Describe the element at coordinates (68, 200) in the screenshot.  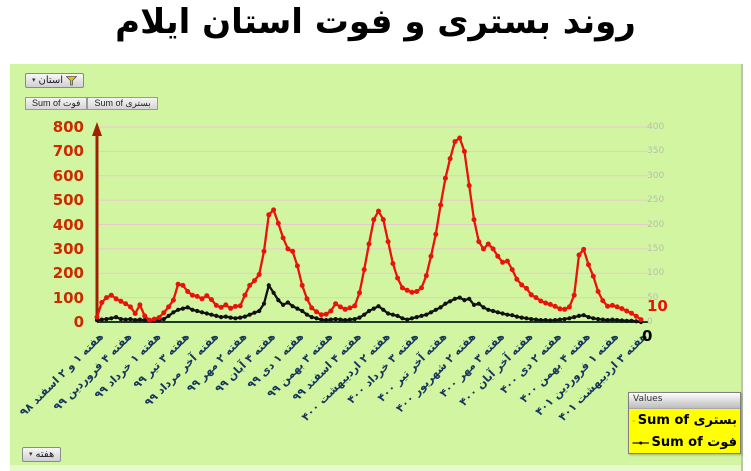
I see `primary-axis-tick-label: 500` at that location.